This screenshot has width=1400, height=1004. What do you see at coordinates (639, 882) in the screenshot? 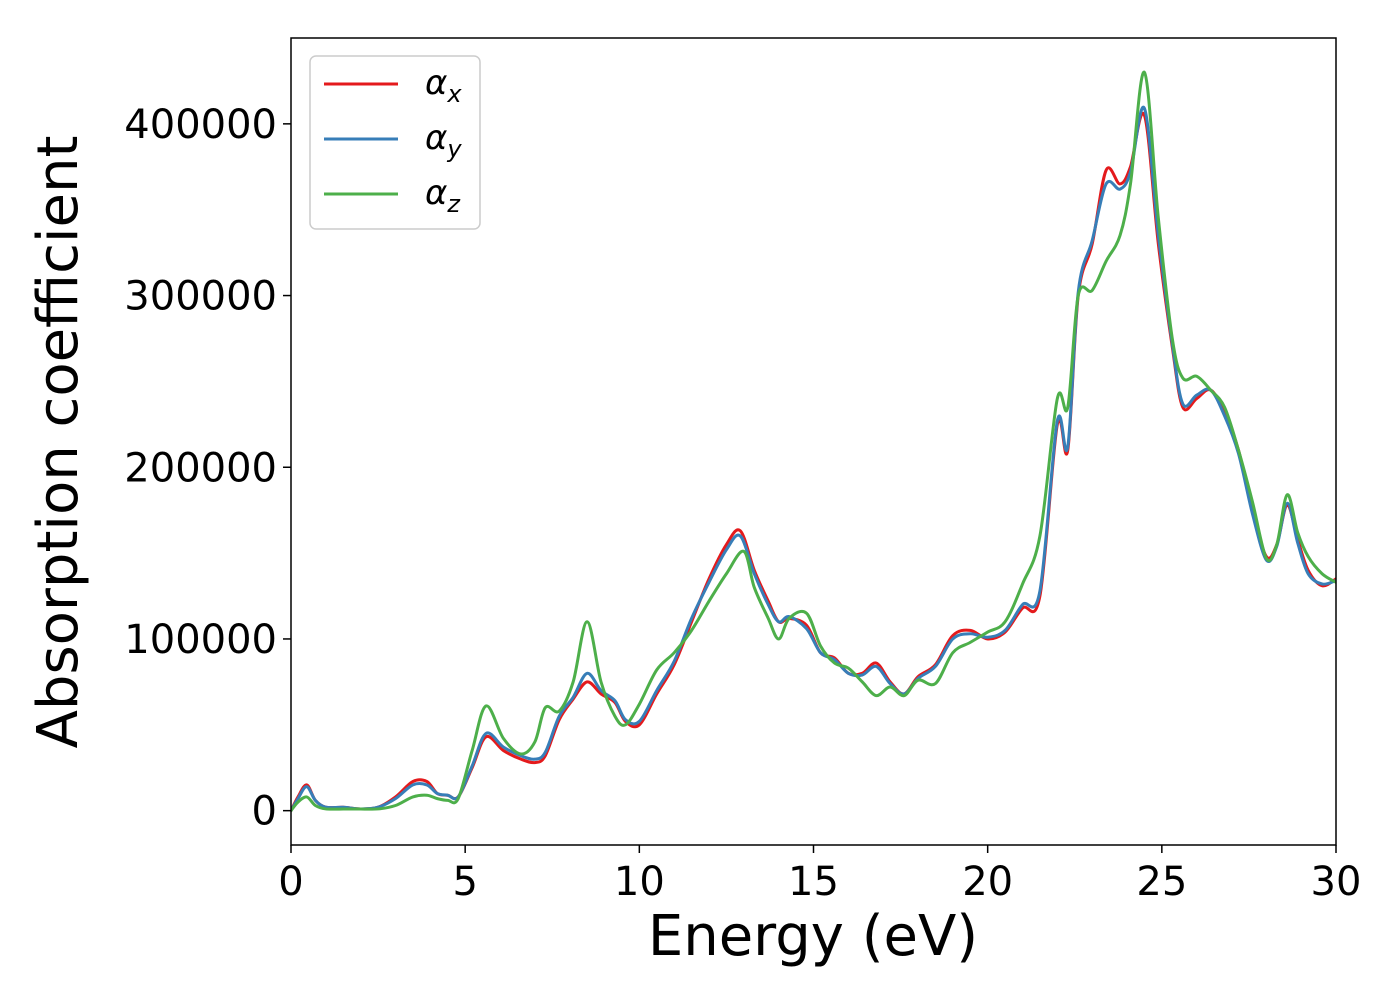
I see `x-tick-label: 10` at bounding box center [639, 882].